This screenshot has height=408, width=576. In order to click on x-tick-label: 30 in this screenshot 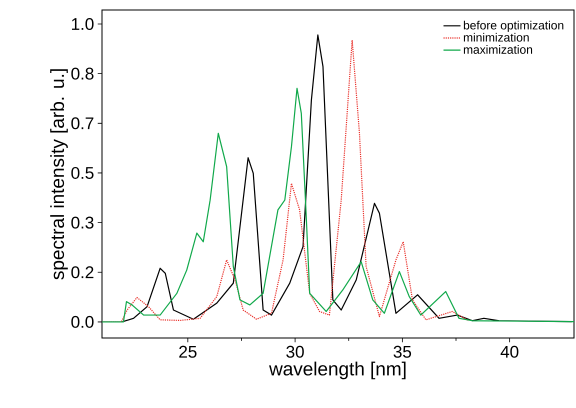, I will do `click(295, 352)`.